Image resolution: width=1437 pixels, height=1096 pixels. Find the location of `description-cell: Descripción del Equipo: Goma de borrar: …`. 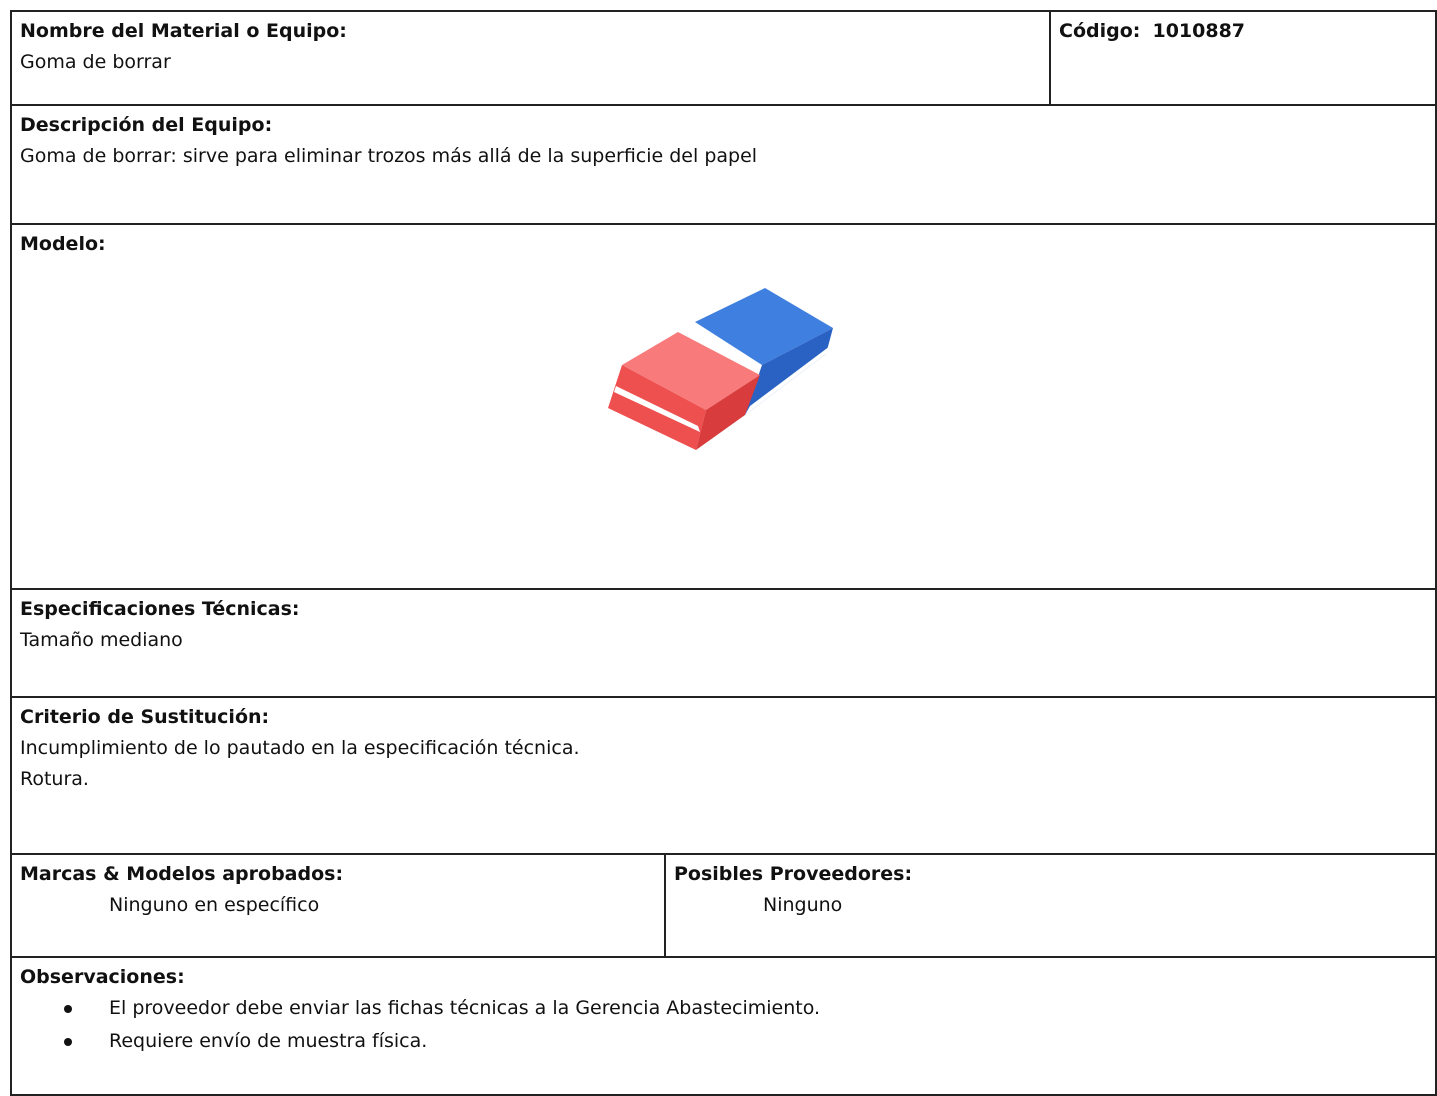

description-cell: Descripción del Equipo: Goma de borrar: … is located at coordinates (723, 164).